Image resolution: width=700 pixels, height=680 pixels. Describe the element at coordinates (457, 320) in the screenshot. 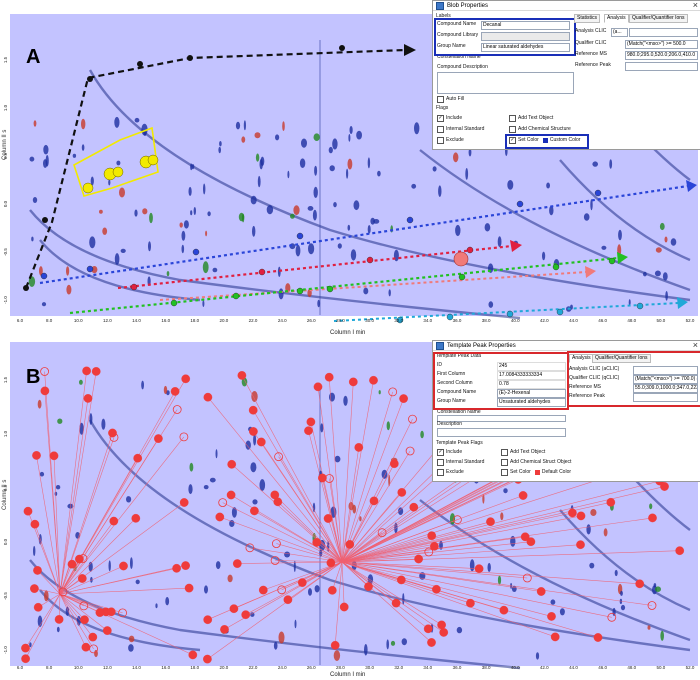

I see `x-tick-label: 36.0` at that location.